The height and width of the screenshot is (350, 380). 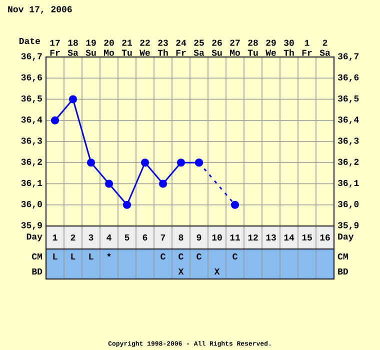 I want to click on x-tick-label: 1, so click(x=55, y=237).